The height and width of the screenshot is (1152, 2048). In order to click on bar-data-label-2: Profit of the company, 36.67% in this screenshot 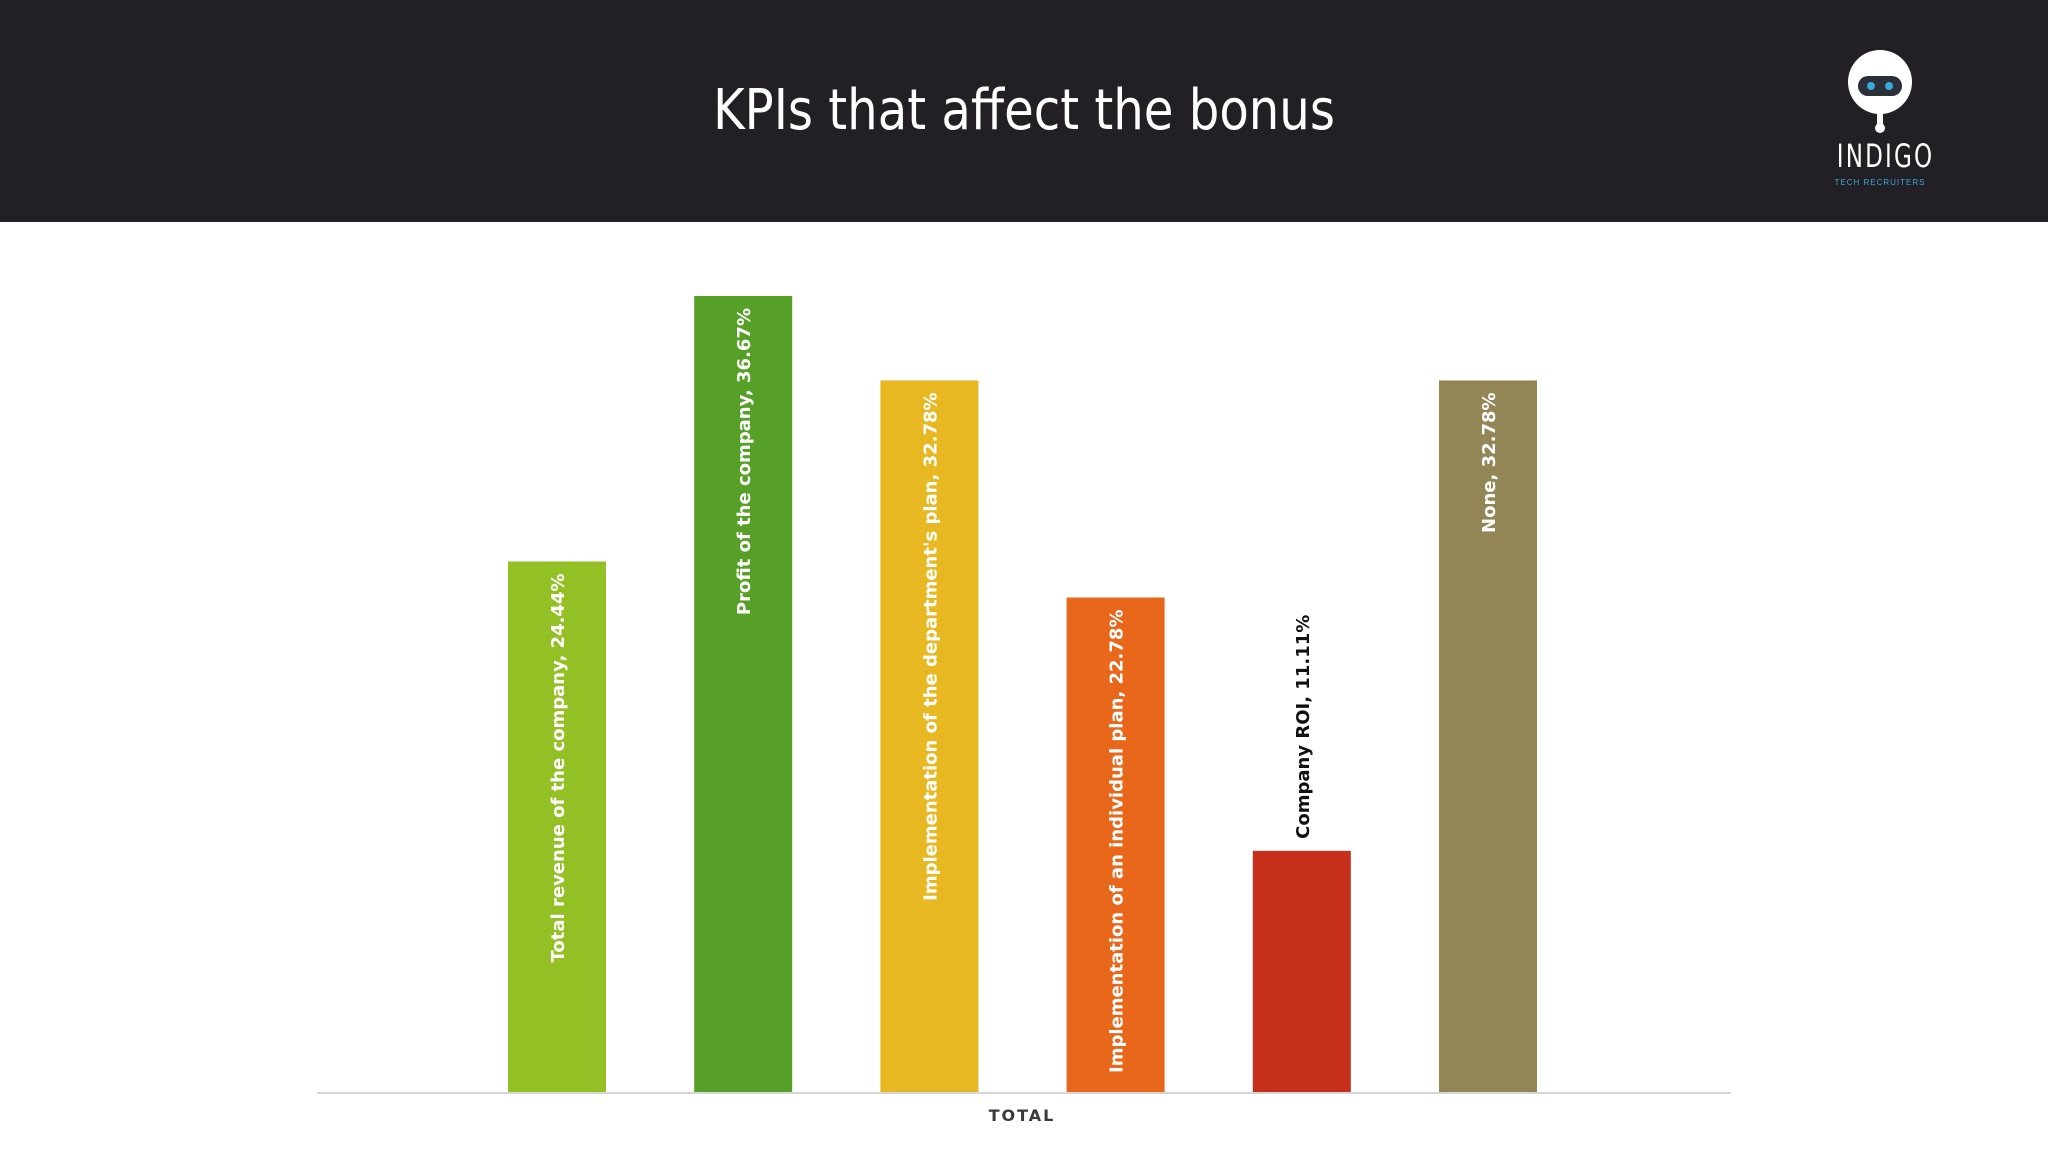, I will do `click(744, 461)`.